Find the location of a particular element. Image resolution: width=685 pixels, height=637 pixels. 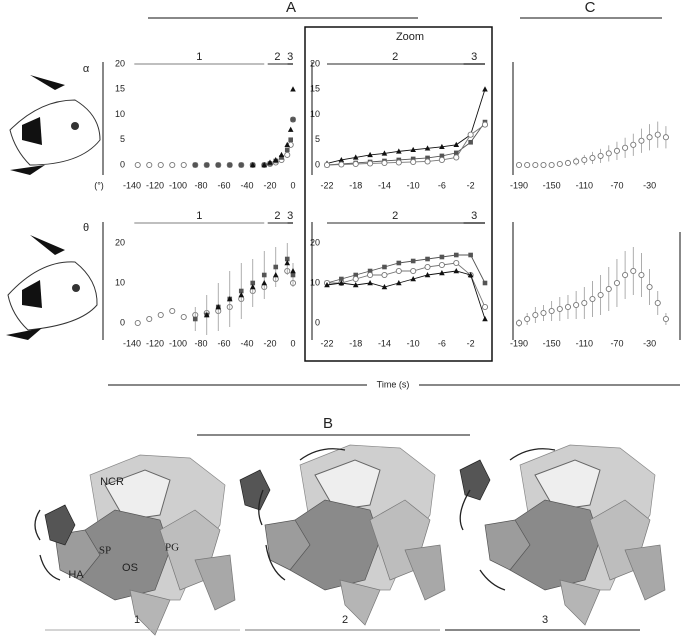

stage-label: 2 is located at coordinates (345, 620).